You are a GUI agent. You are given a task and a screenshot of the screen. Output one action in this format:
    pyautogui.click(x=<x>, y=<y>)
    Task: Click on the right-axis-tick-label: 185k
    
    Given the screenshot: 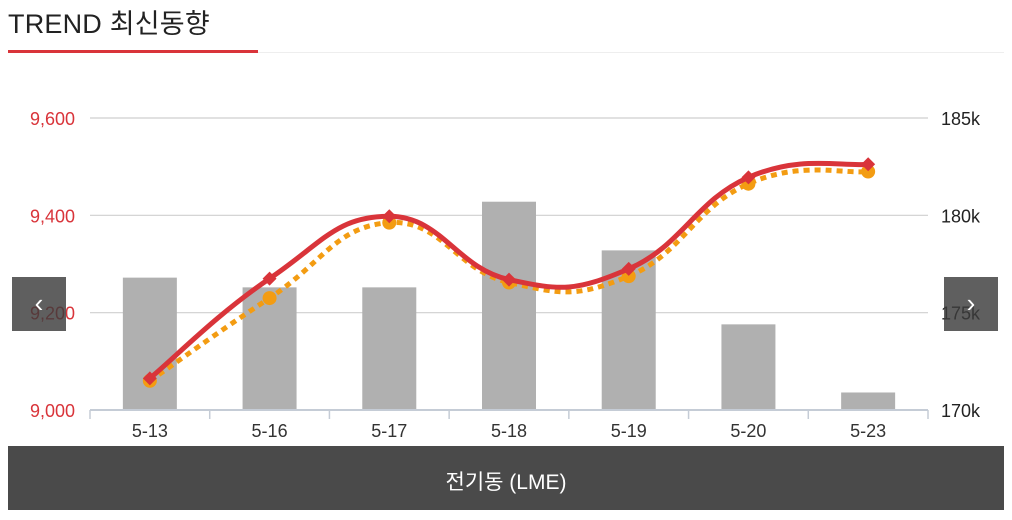 What is the action you would take?
    pyautogui.click(x=961, y=119)
    